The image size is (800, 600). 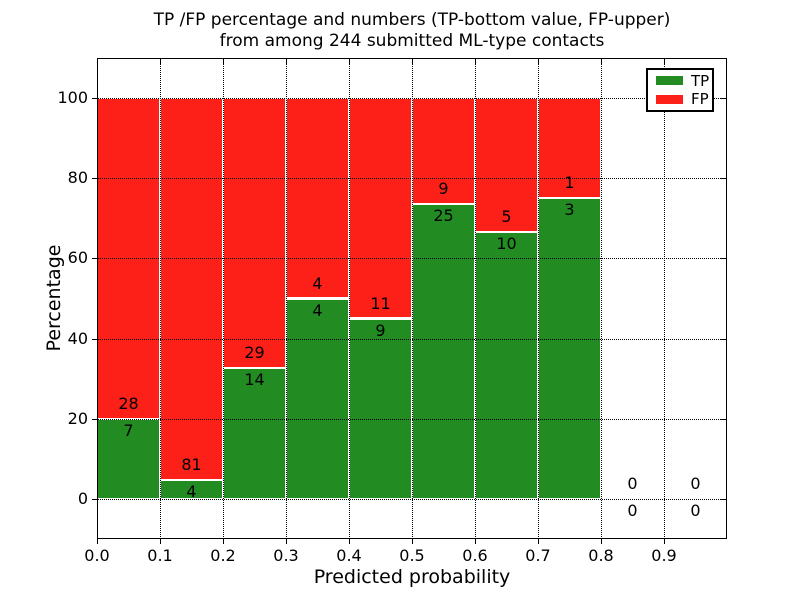 I want to click on legend-item-tp: TP, so click(x=680, y=81).